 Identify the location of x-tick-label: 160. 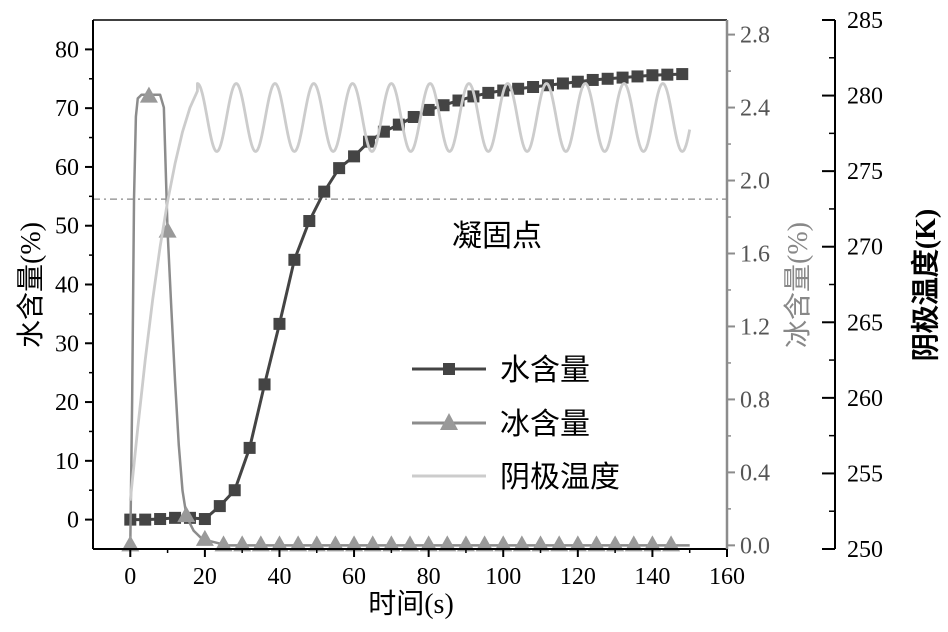
(727, 577).